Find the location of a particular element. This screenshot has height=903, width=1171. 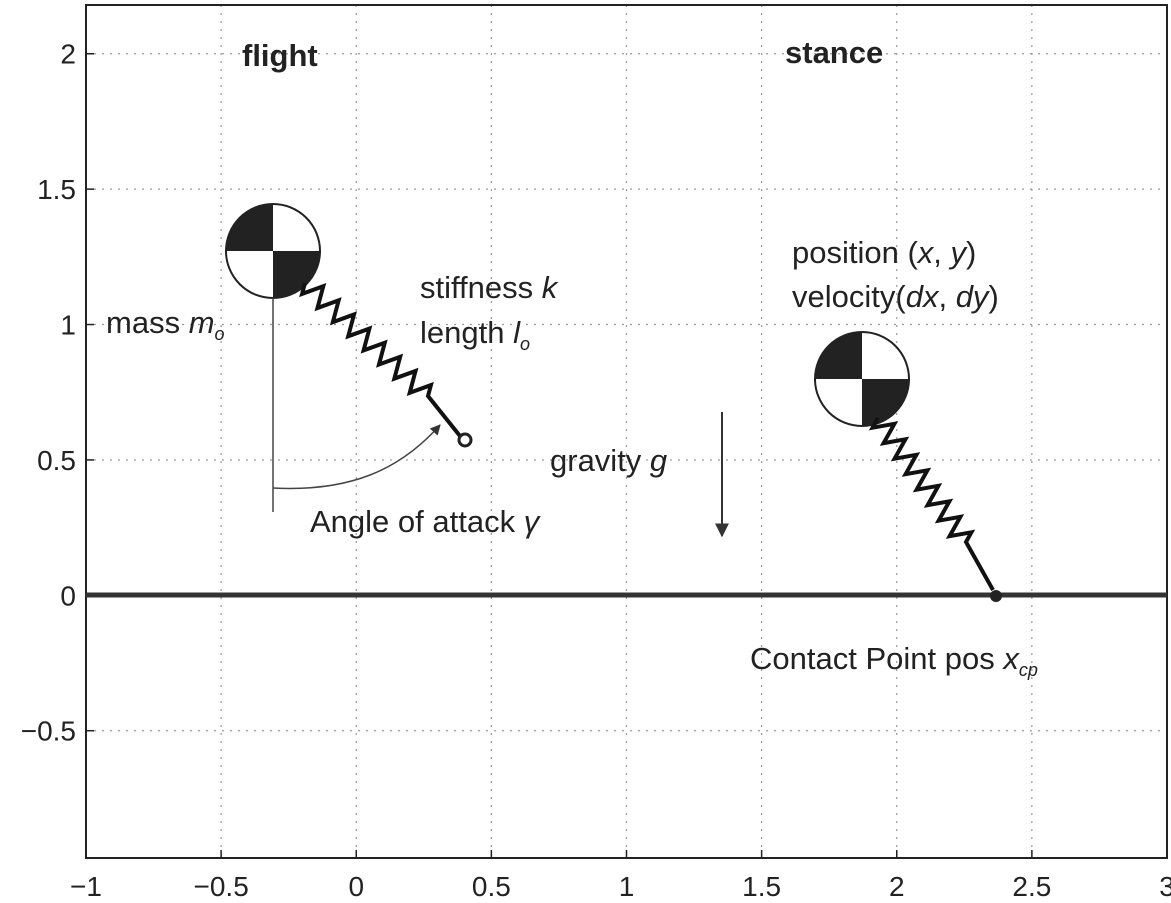

x-tick-label: 3 is located at coordinates (1165, 886).